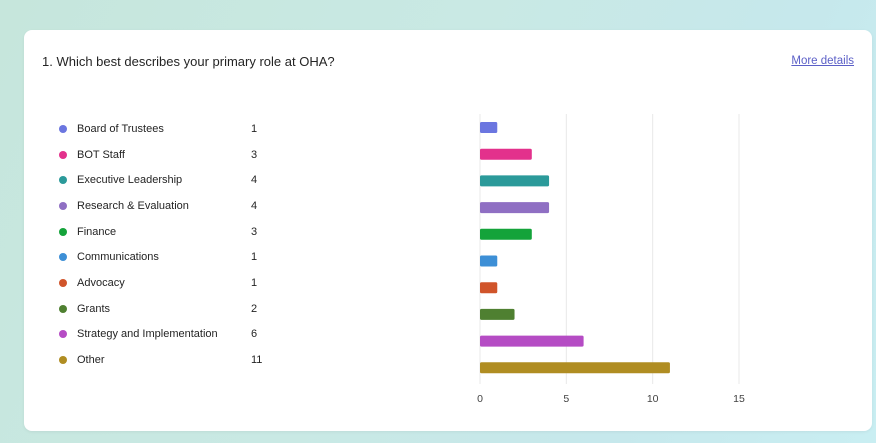 This screenshot has width=876, height=443. What do you see at coordinates (101, 282) in the screenshot?
I see `legend-label: Advocacy` at bounding box center [101, 282].